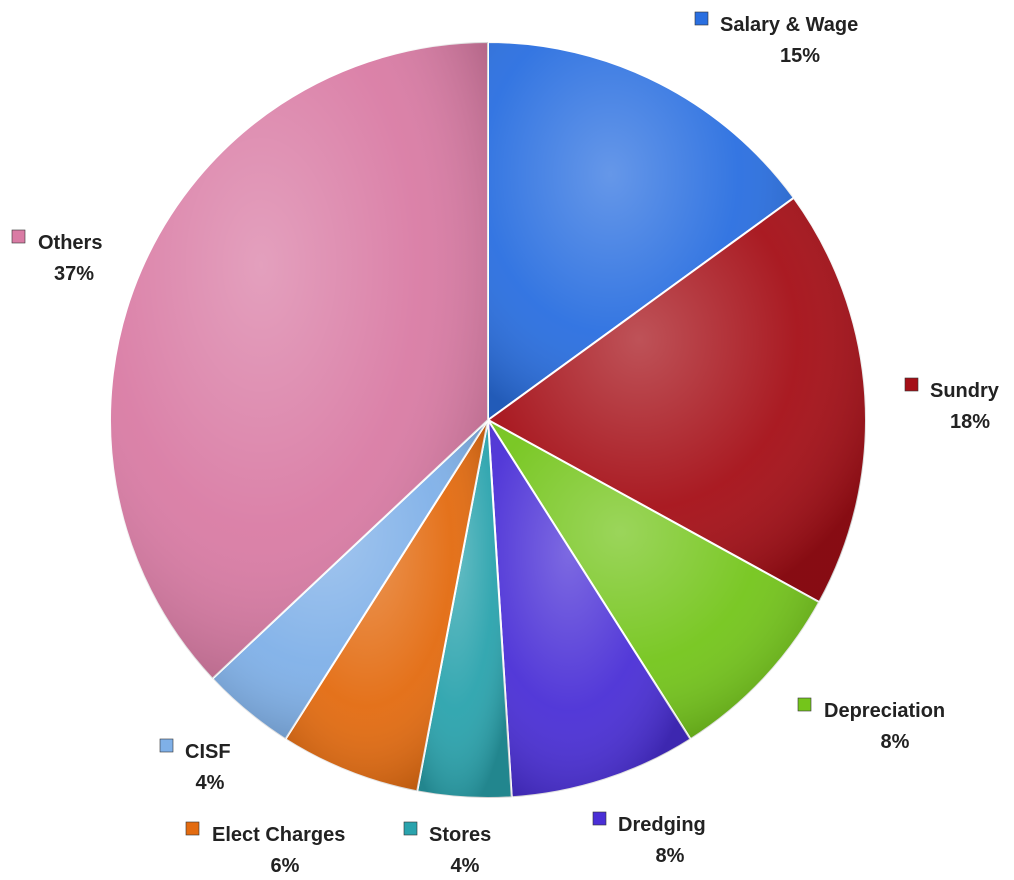 The image size is (1014, 880). Describe the element at coordinates (208, 752) in the screenshot. I see `slice-label-cisf: CISF` at that location.